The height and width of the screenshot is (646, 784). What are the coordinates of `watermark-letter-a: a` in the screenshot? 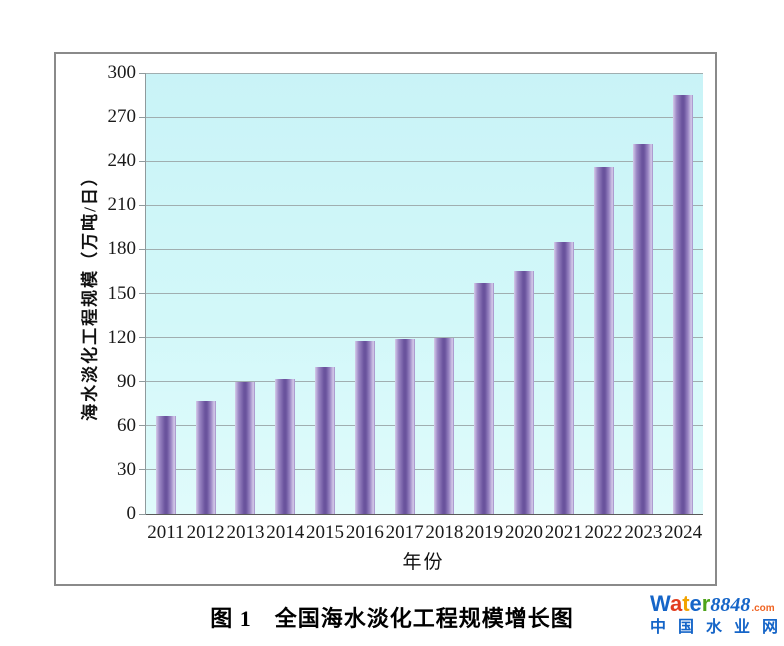 It's located at (676, 603).